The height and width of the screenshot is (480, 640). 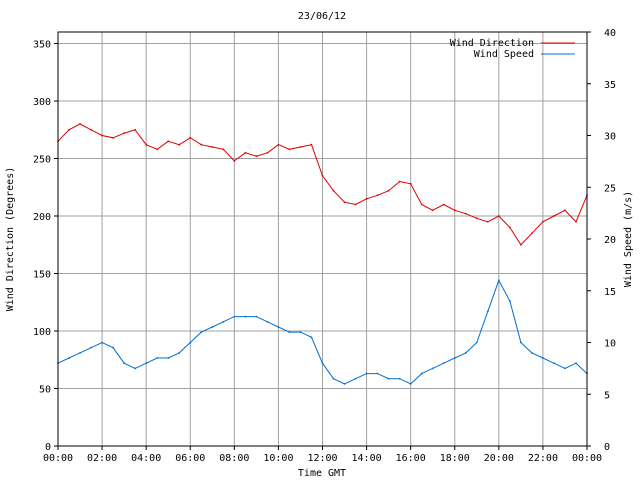 I want to click on y-left-tick-label: 350, so click(x=42, y=45).